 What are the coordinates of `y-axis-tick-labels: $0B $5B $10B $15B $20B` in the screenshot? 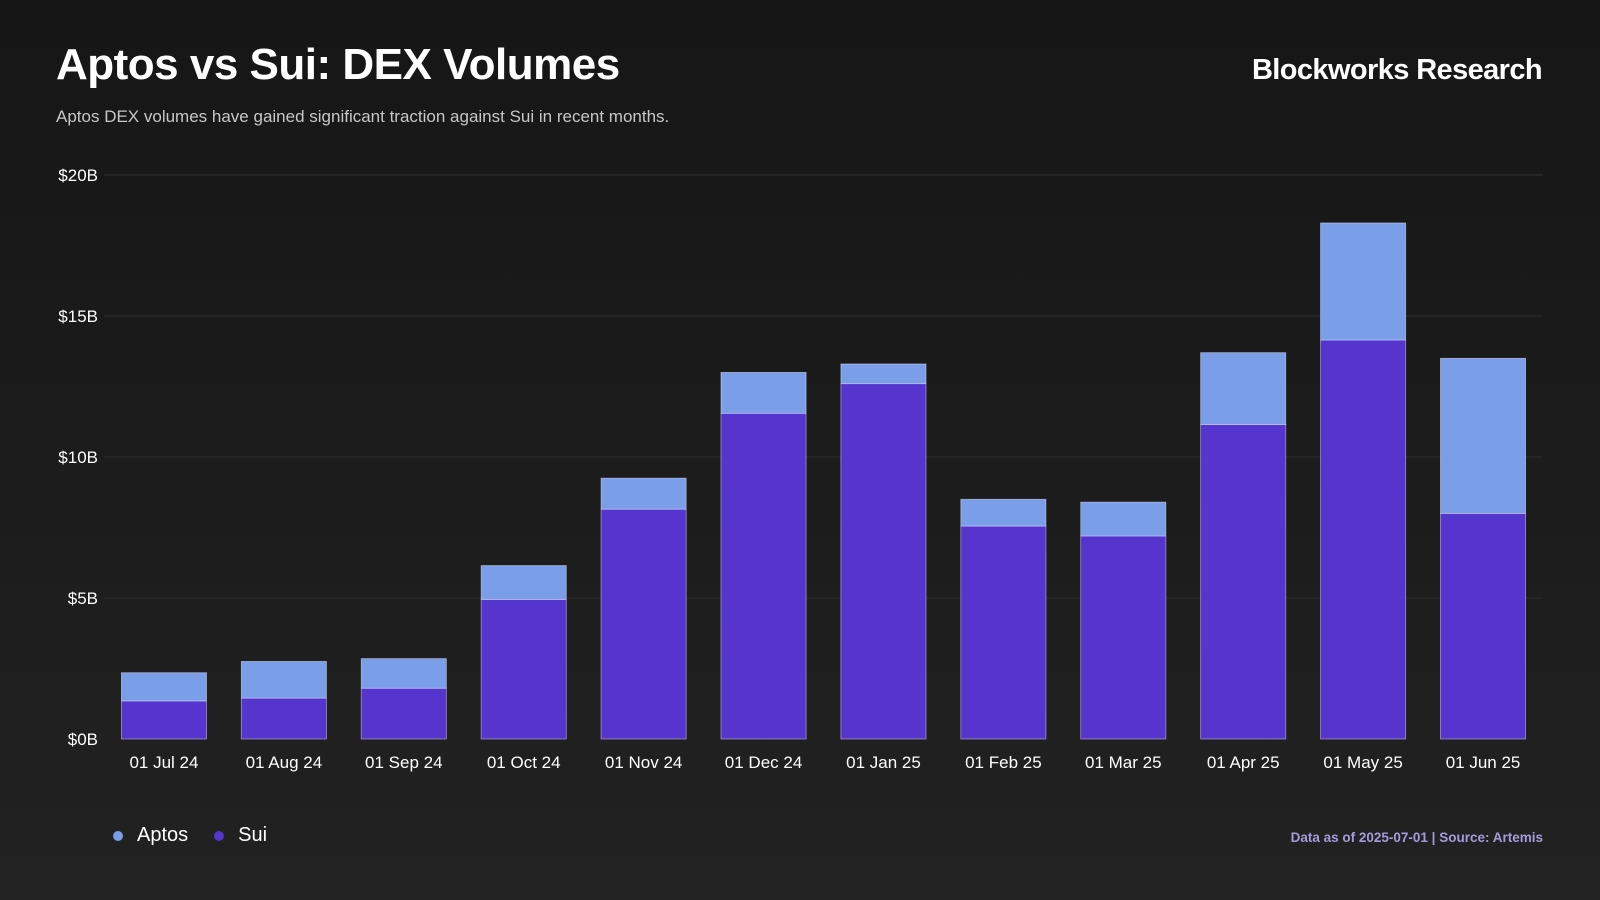 It's located at (78, 457).